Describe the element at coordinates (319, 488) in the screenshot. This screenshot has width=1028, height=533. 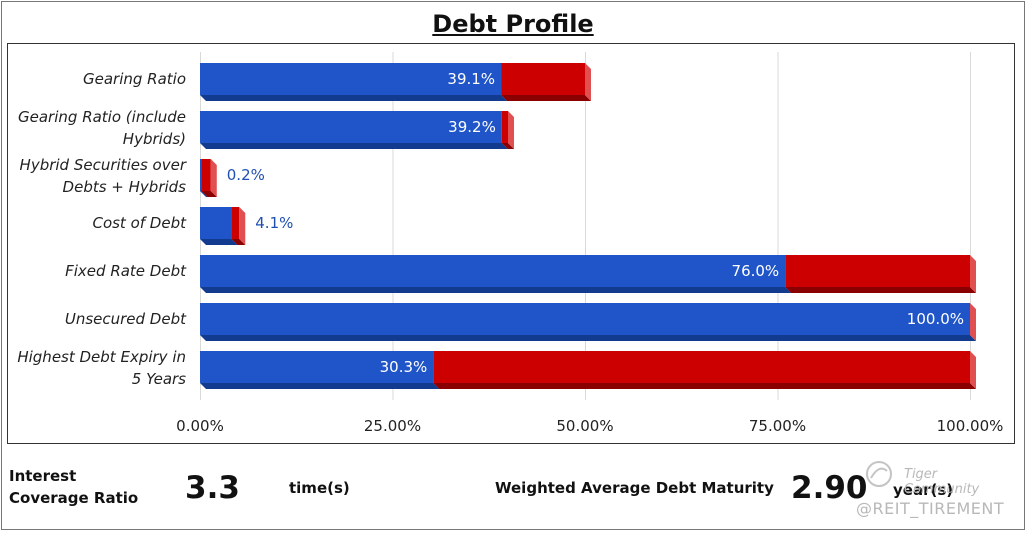
I see `icr-unit: time(s)` at that location.